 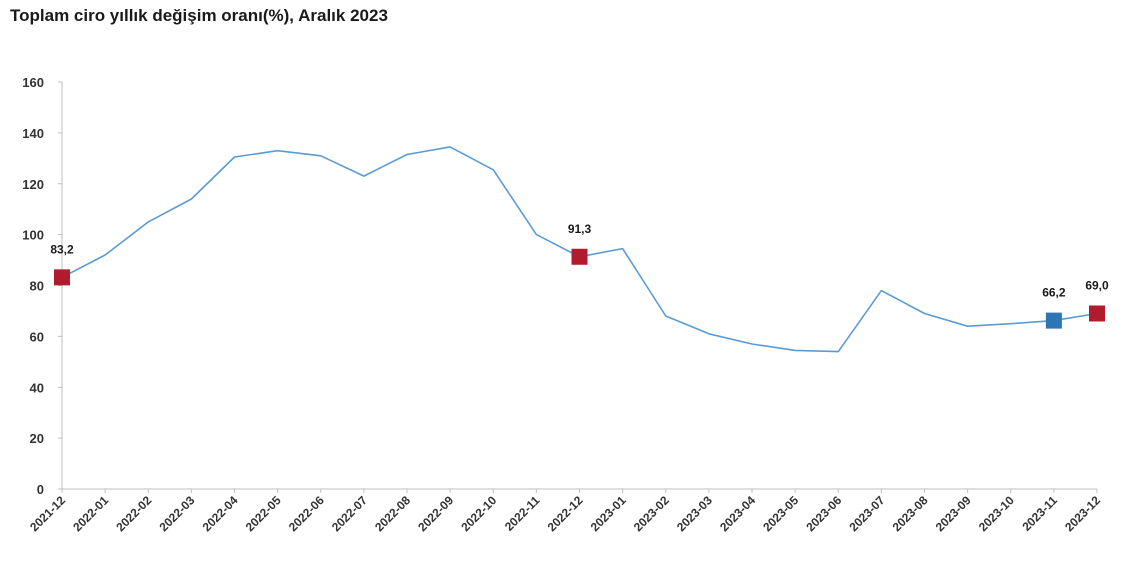 I want to click on y-tick-label: 20, so click(x=37, y=438).